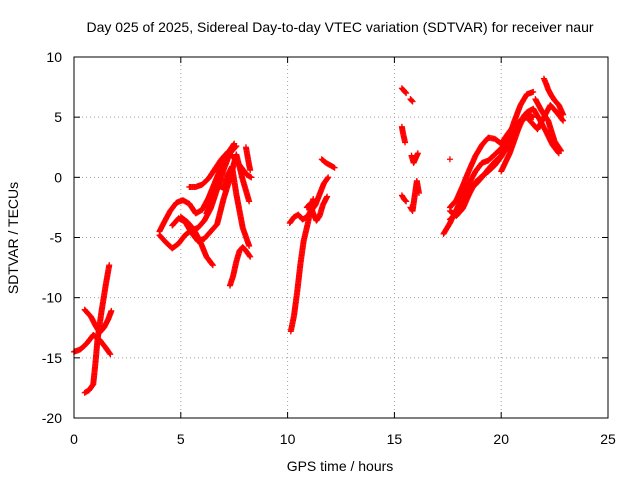  Describe the element at coordinates (52, 358) in the screenshot. I see `y-tick-label: -15` at that location.